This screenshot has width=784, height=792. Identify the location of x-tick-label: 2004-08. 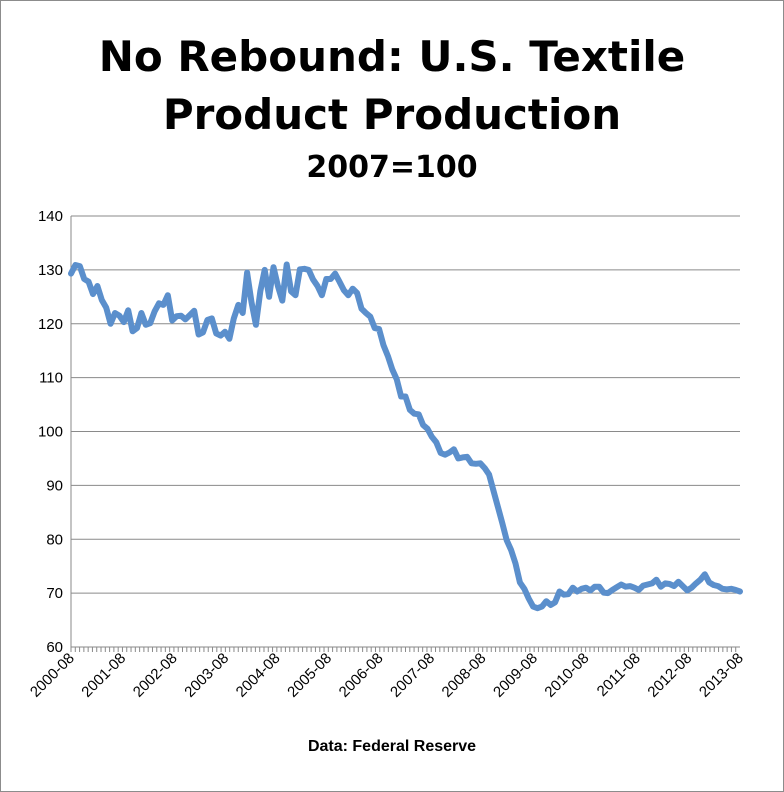
(258, 675).